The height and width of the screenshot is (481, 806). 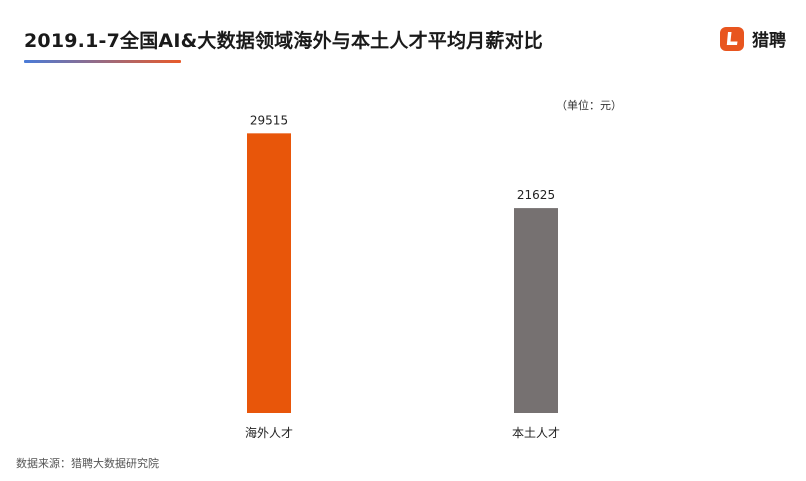 What do you see at coordinates (536, 433) in the screenshot?
I see `category-label: 本土人才` at bounding box center [536, 433].